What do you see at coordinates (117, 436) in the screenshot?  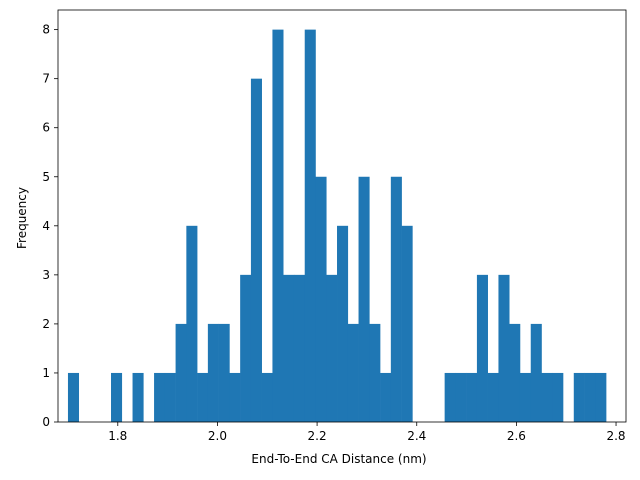 I see `x-tick-label: 1.8` at bounding box center [117, 436].